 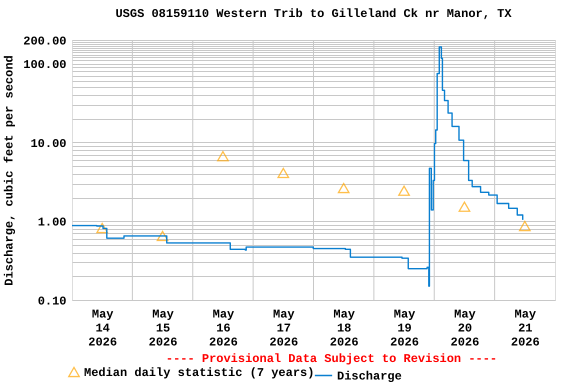 What do you see at coordinates (344, 329) in the screenshot?
I see `x-tick-label: May 18 2026` at bounding box center [344, 329].